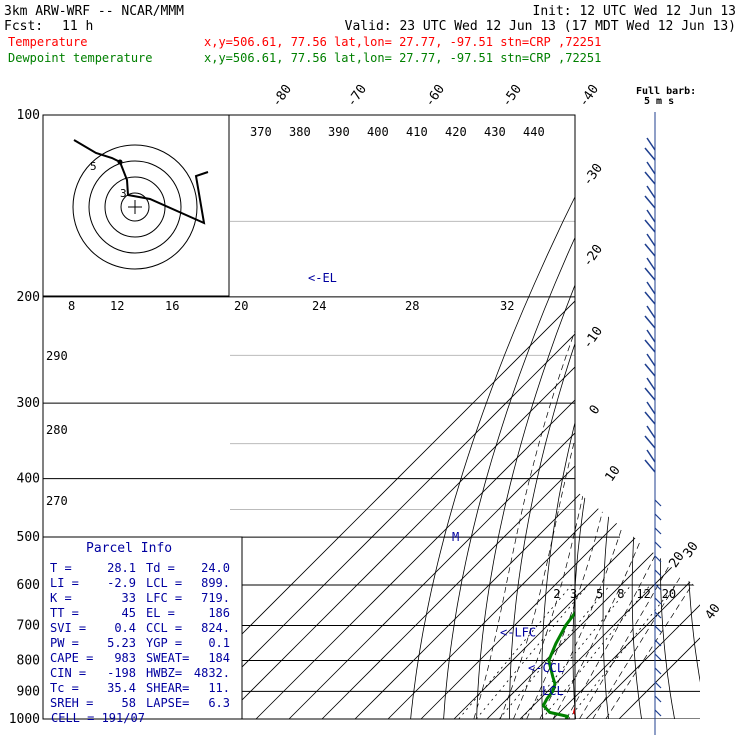  Describe the element at coordinates (125, 658) in the screenshot. I see `parcel-row-value: 983` at that location.